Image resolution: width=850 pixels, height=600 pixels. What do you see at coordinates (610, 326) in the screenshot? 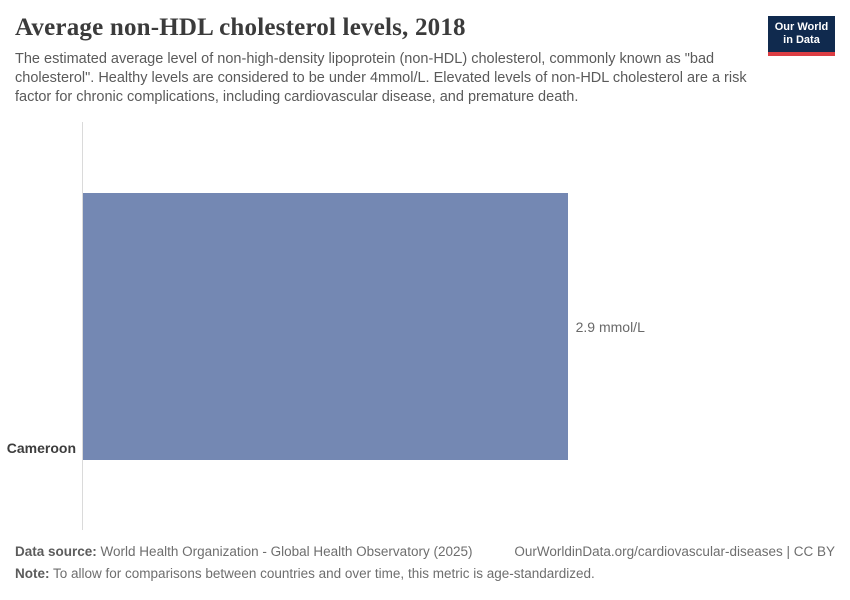
I see `value-label: 2.9 mmol/L` at bounding box center [610, 326].